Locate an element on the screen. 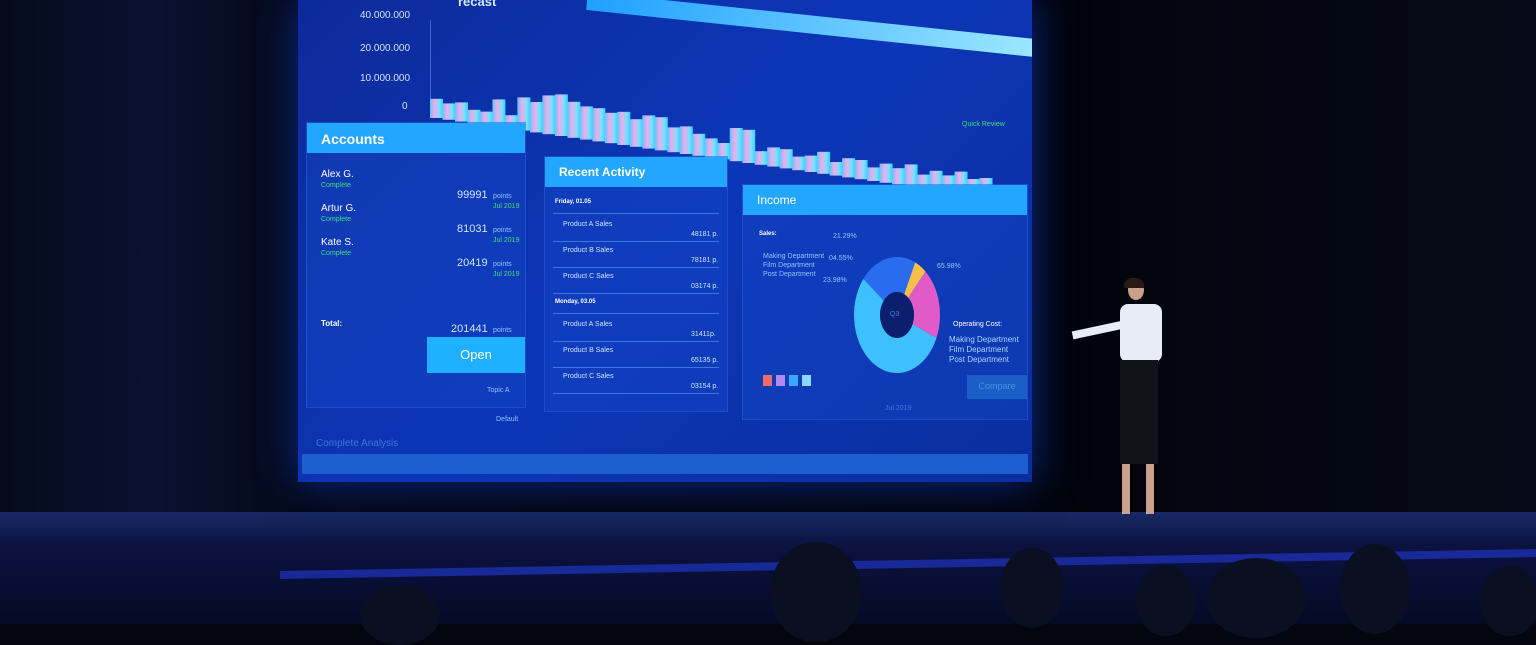 The width and height of the screenshot is (1536, 645). activity-value: 65135 p. is located at coordinates (705, 360).